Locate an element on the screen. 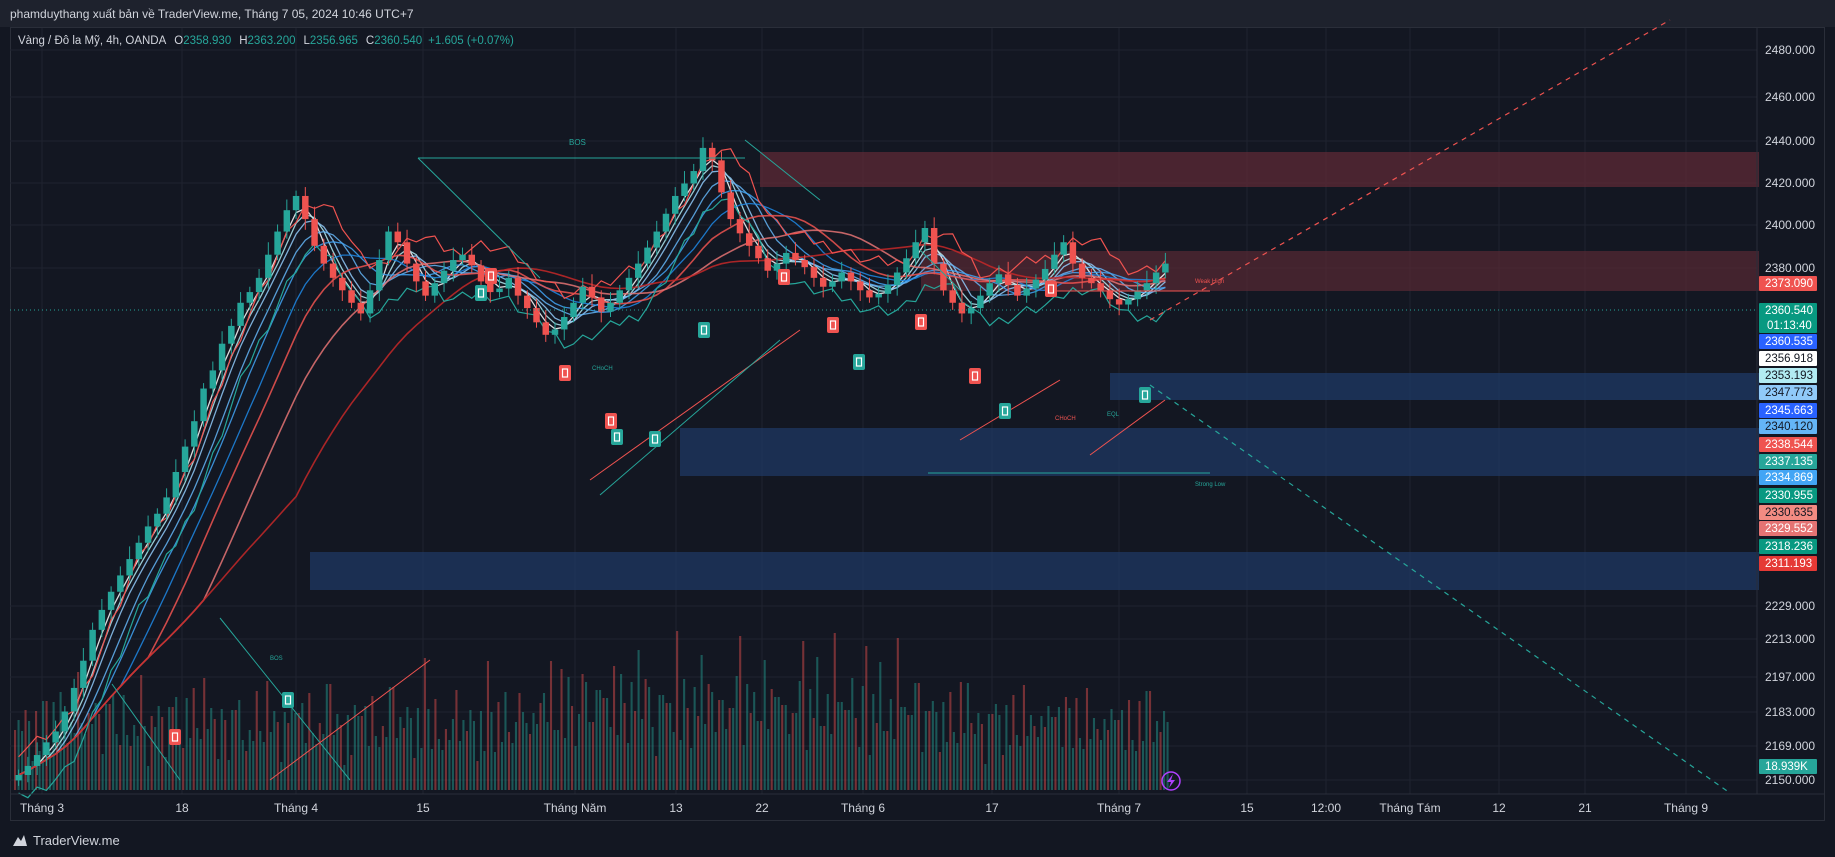  demand-zone-middle is located at coordinates (1219, 452).